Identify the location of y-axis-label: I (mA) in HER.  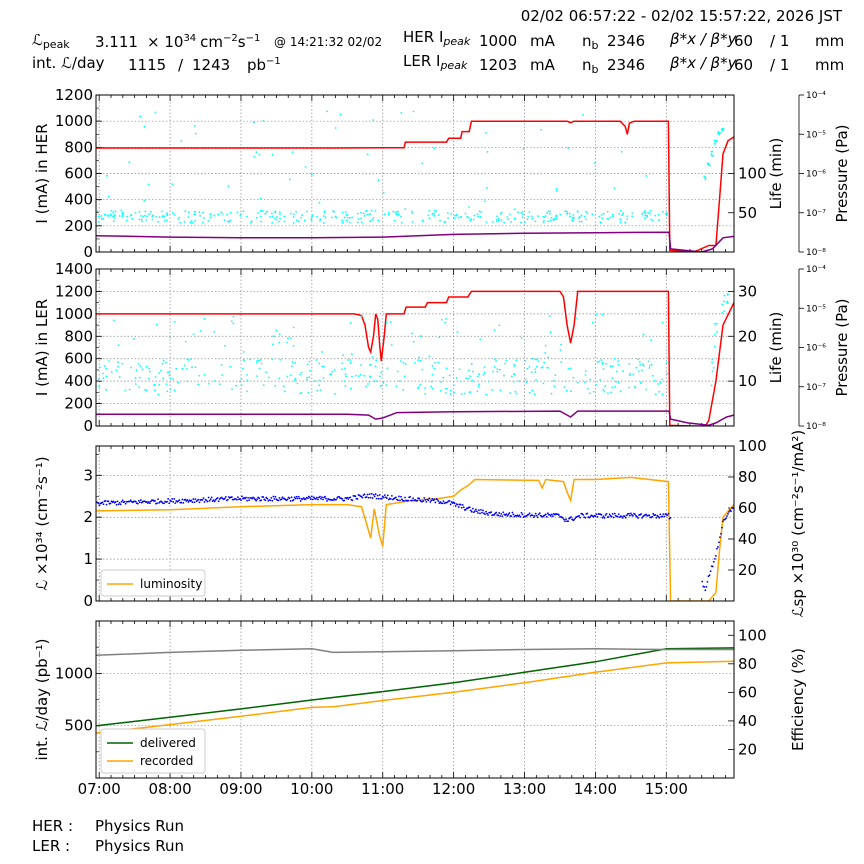
(42, 173).